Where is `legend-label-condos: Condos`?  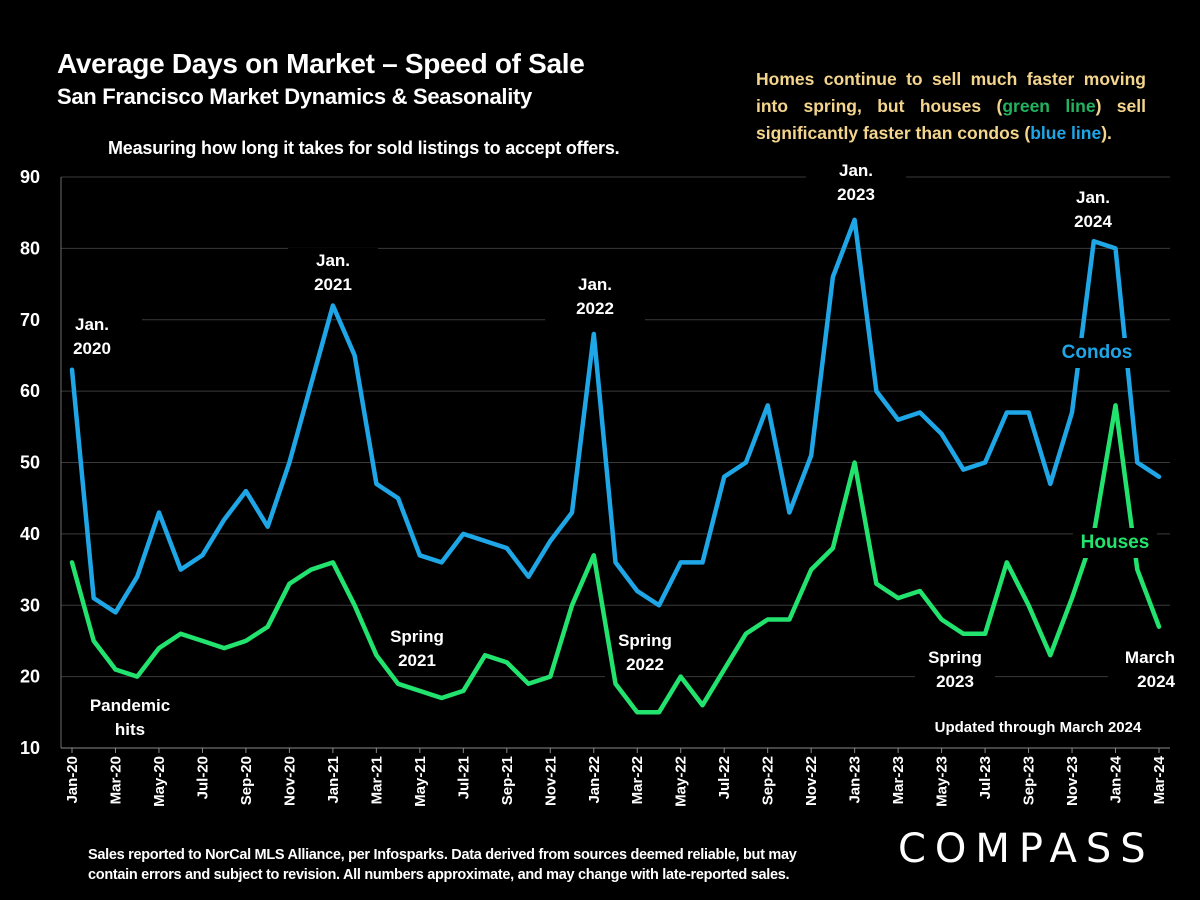
legend-label-condos: Condos is located at coordinates (1097, 352).